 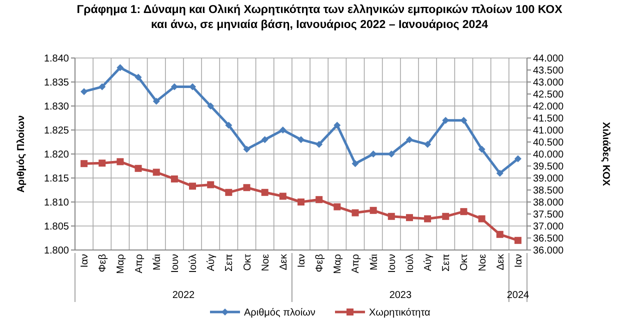 What do you see at coordinates (548, 71) in the screenshot?
I see `y2-tick-label: 43.500` at bounding box center [548, 71].